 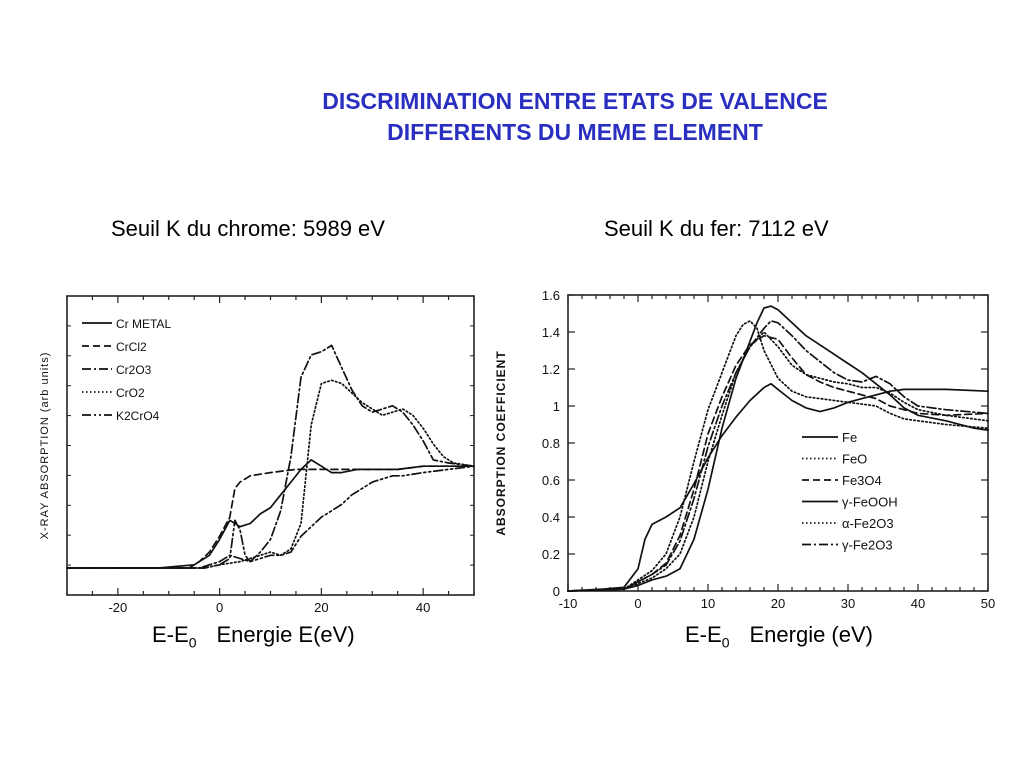 I want to click on y-tick-label: 1.6, so click(x=551, y=295).